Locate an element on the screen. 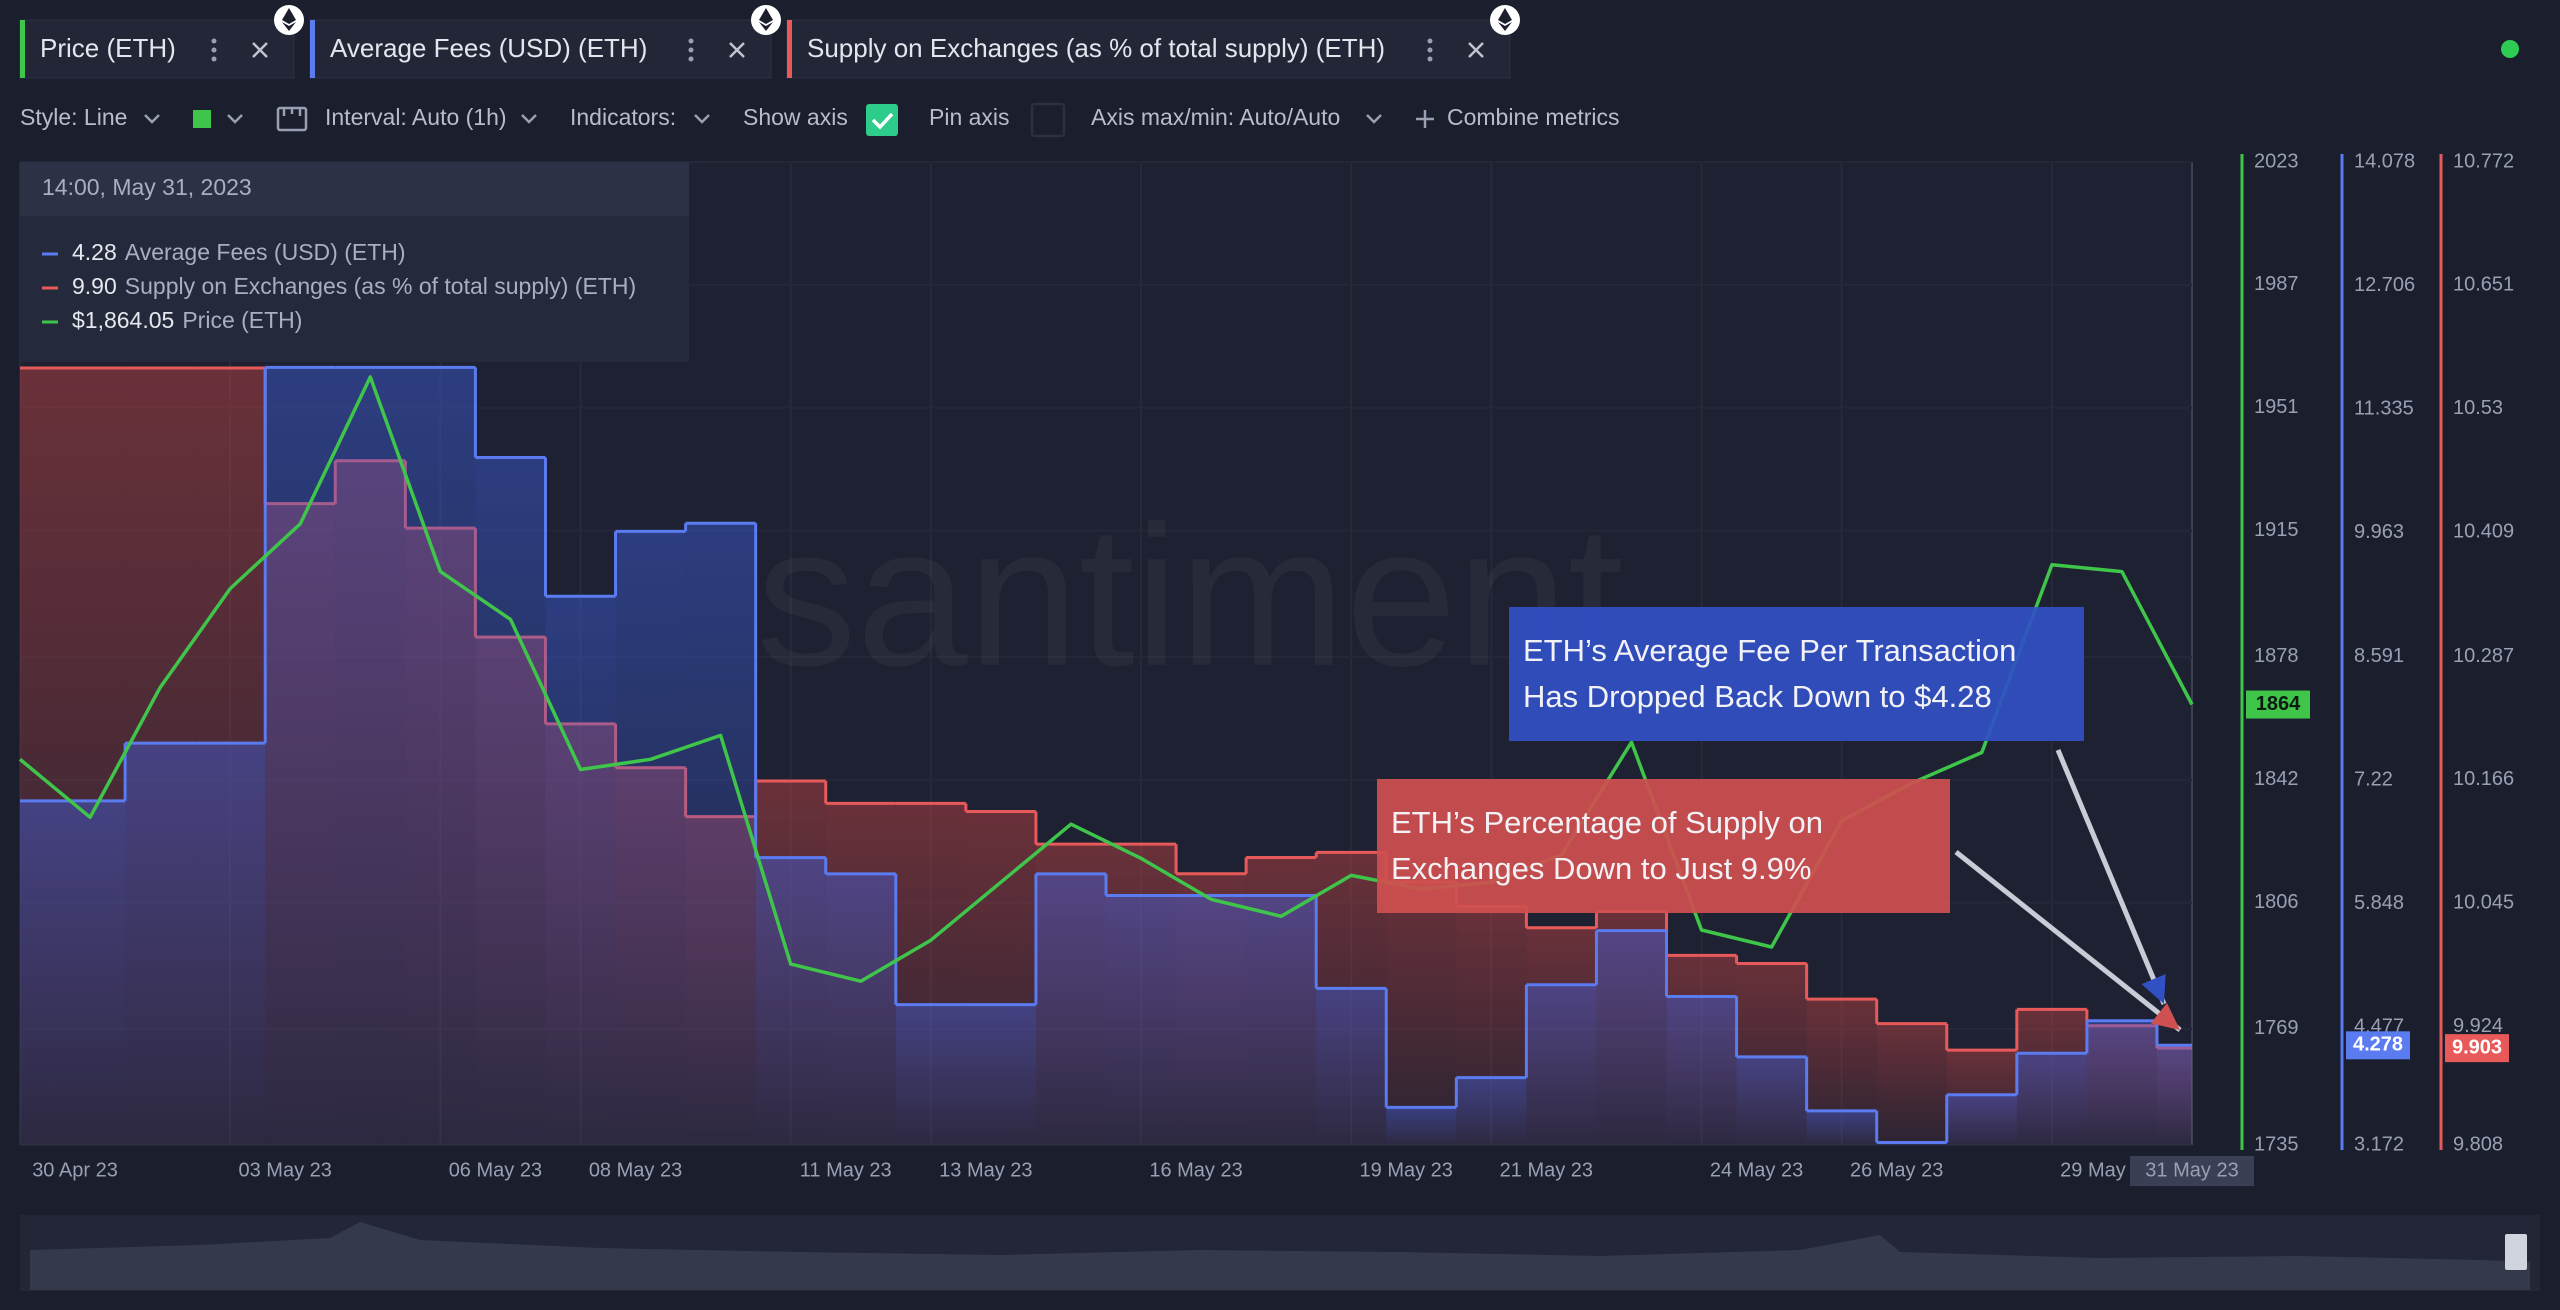 This screenshot has width=2560, height=1310. toolbar-item: Interval: Auto (1h) is located at coordinates (416, 117).